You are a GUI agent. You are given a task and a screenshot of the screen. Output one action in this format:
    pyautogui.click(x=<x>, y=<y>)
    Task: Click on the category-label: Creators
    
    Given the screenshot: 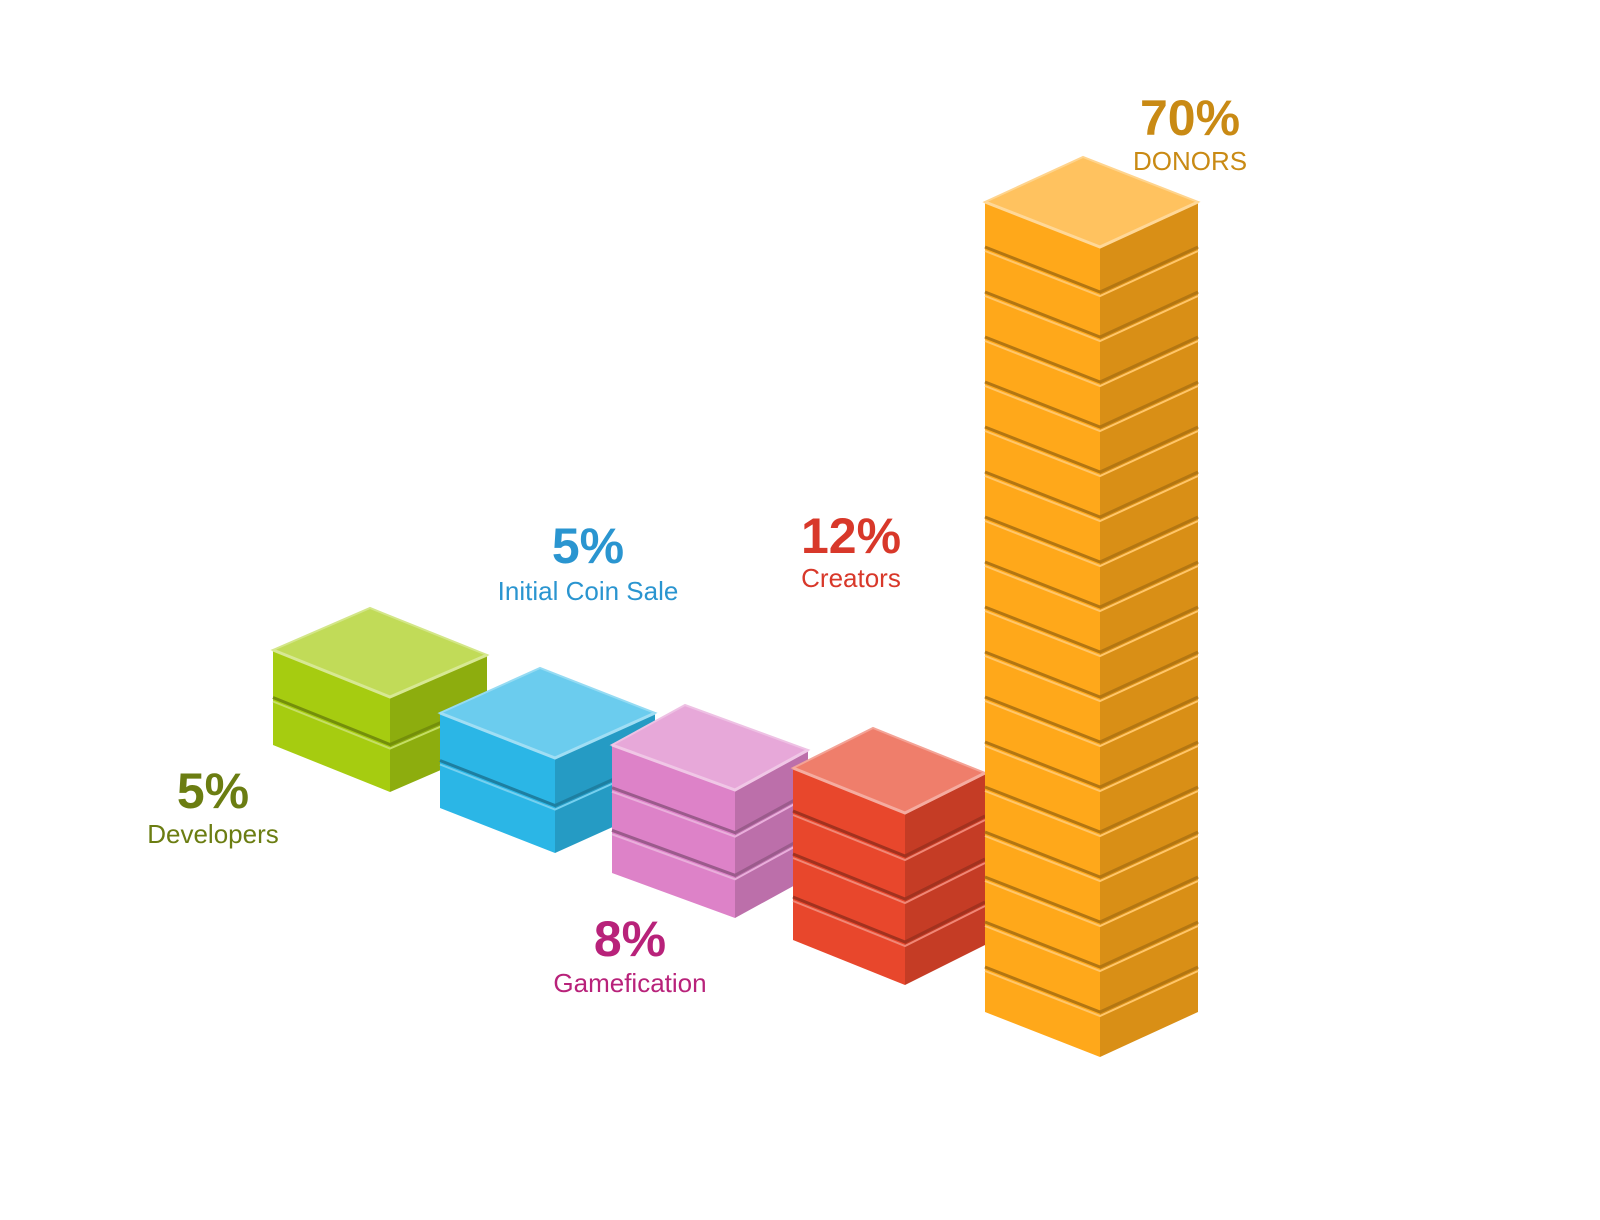 What is the action you would take?
    pyautogui.click(x=851, y=578)
    